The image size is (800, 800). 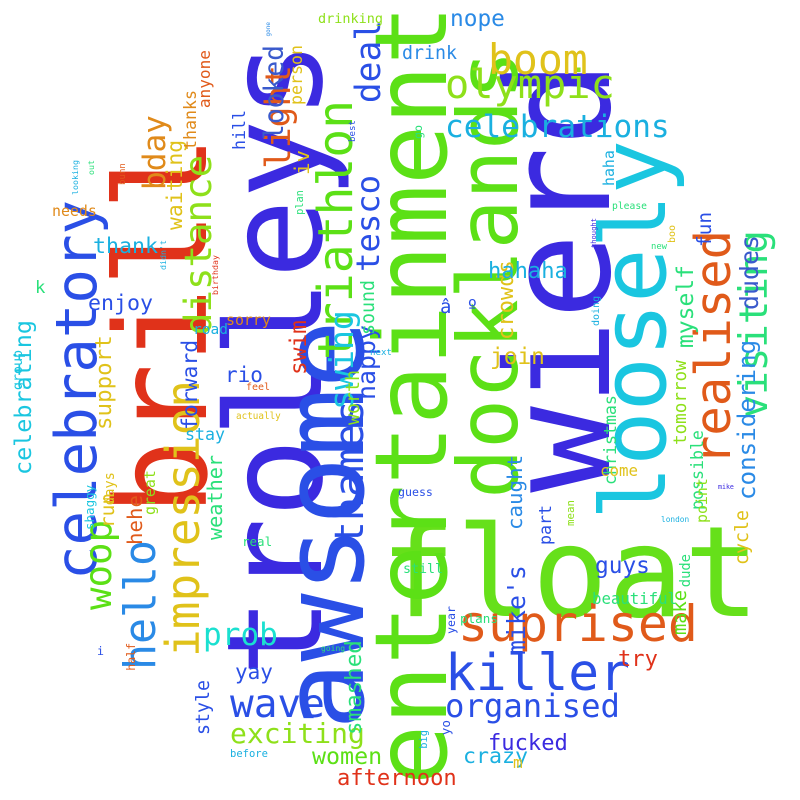 What do you see at coordinates (369, 61) in the screenshot?
I see `word-cloud-word: deal` at bounding box center [369, 61].